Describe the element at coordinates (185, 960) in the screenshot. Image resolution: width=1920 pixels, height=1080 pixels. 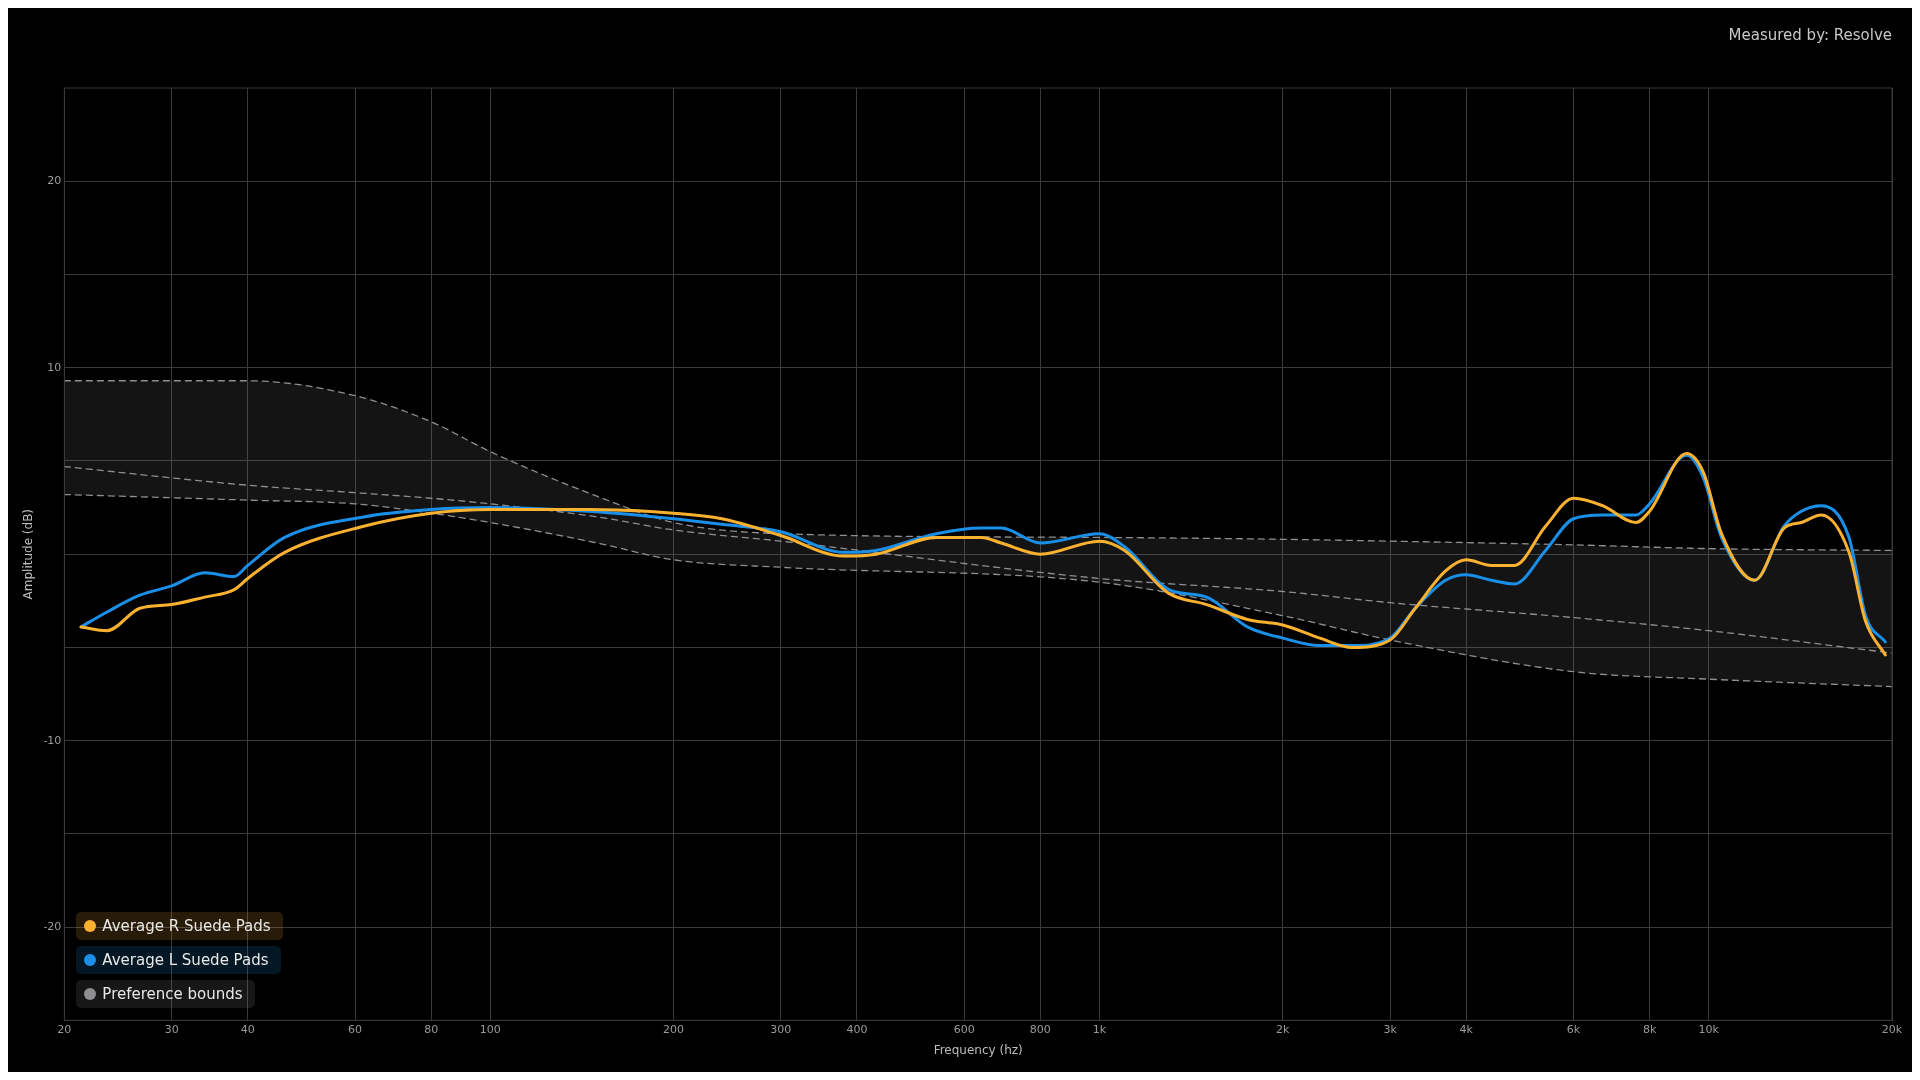
I see `legend-label: Average L Suede Pads` at that location.